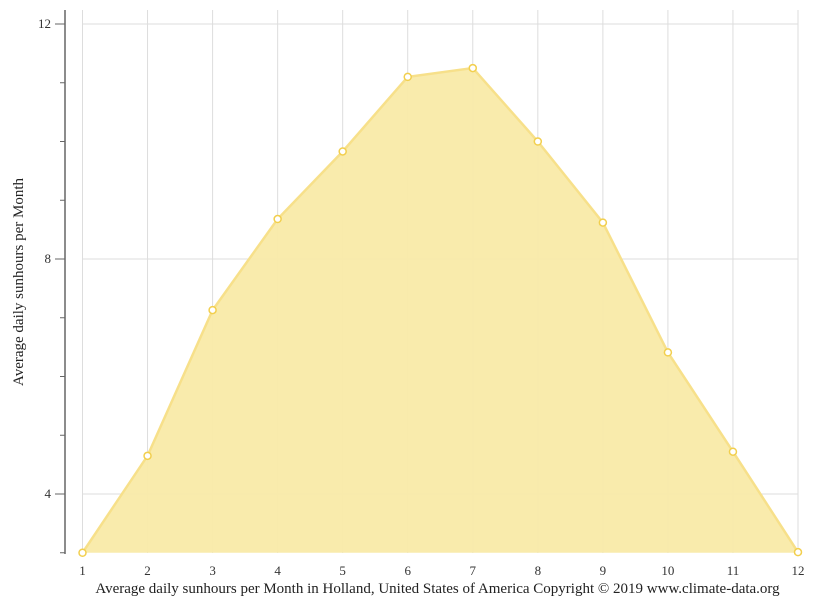  Describe the element at coordinates (48, 493) in the screenshot. I see `y-tick-label: 4` at that location.